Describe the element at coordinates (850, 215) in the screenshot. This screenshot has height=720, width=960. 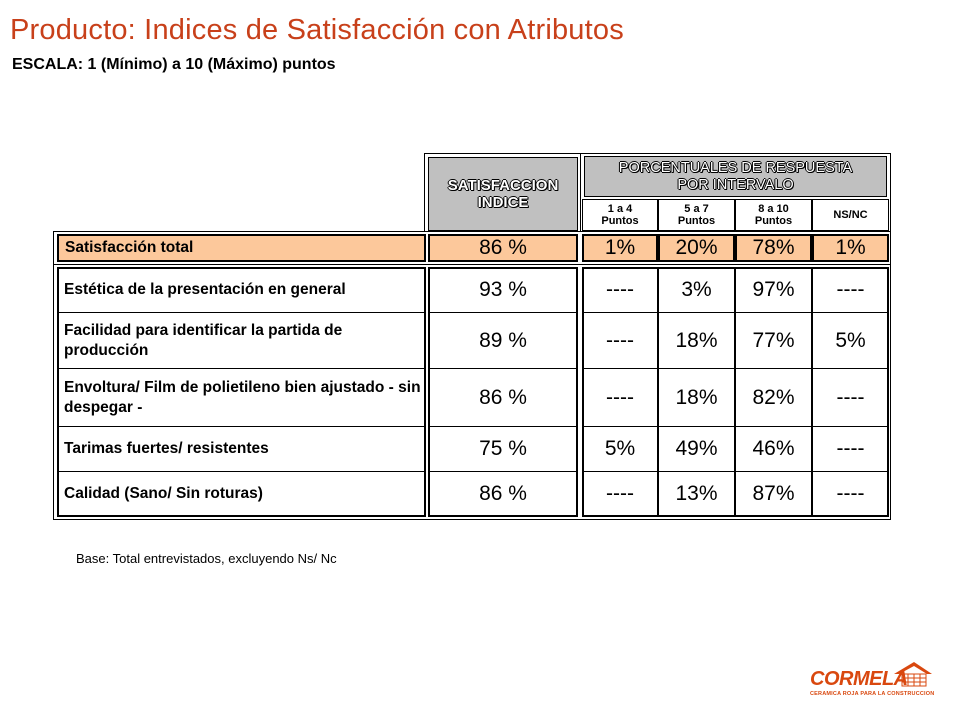
I see `interval-header-nsnc: NS/NC` at that location.